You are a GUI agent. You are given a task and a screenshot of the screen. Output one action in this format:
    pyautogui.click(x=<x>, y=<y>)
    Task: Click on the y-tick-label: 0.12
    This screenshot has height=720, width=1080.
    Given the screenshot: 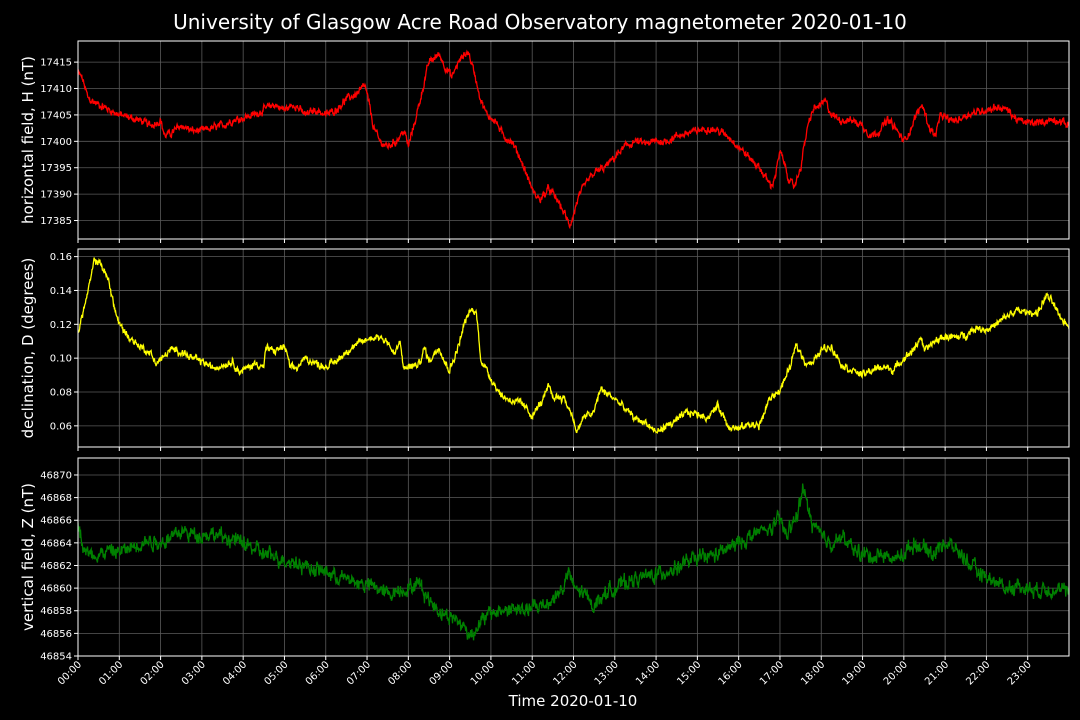 What is the action you would take?
    pyautogui.click(x=61, y=325)
    